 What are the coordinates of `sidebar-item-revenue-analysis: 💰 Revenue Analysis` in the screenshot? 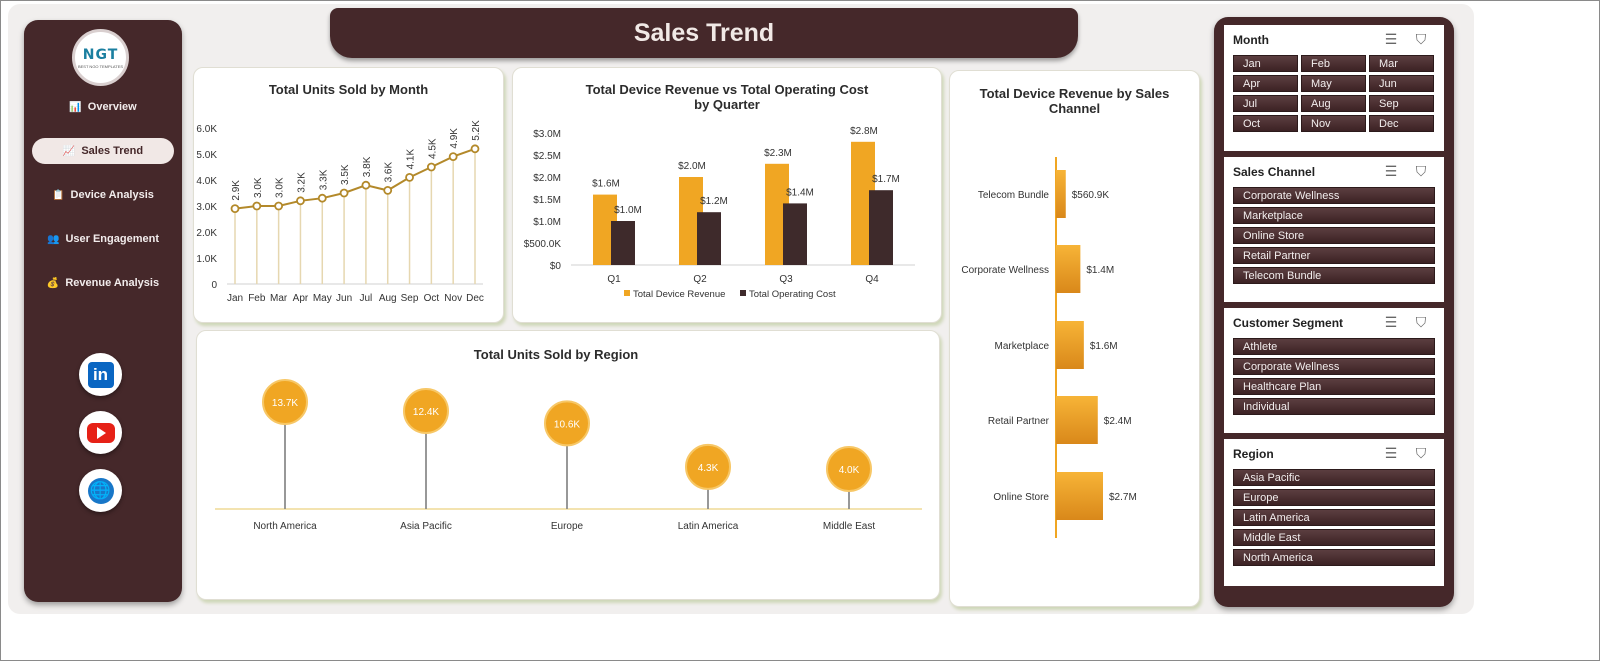 It's located at (103, 283).